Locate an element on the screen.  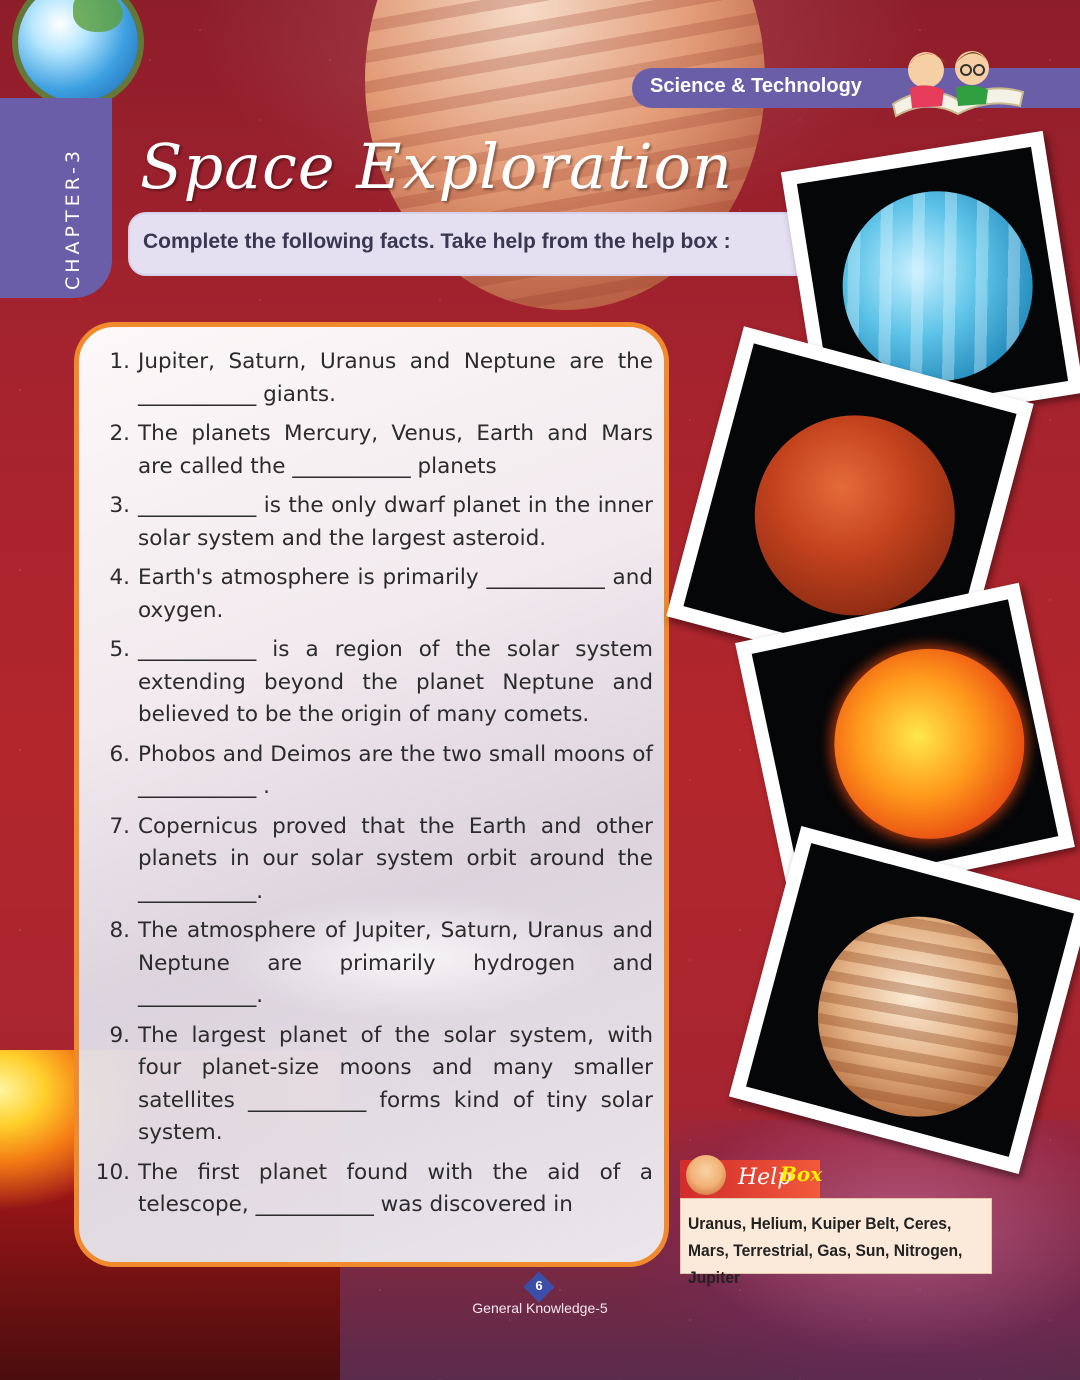
page-title: Space Exploration is located at coordinates (436, 166).